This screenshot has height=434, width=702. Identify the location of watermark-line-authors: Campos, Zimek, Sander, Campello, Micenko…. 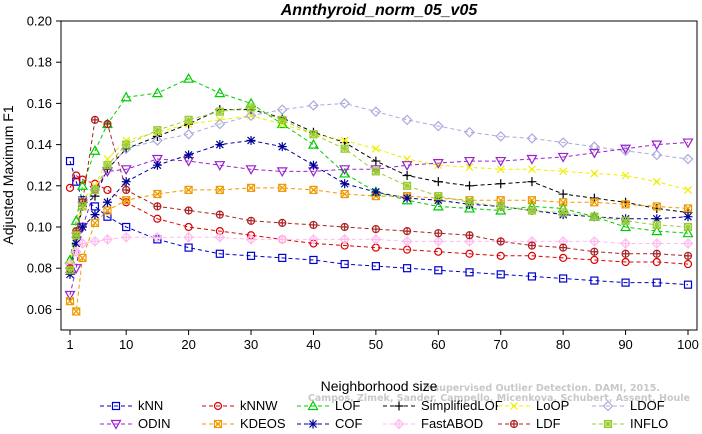
(499, 398).